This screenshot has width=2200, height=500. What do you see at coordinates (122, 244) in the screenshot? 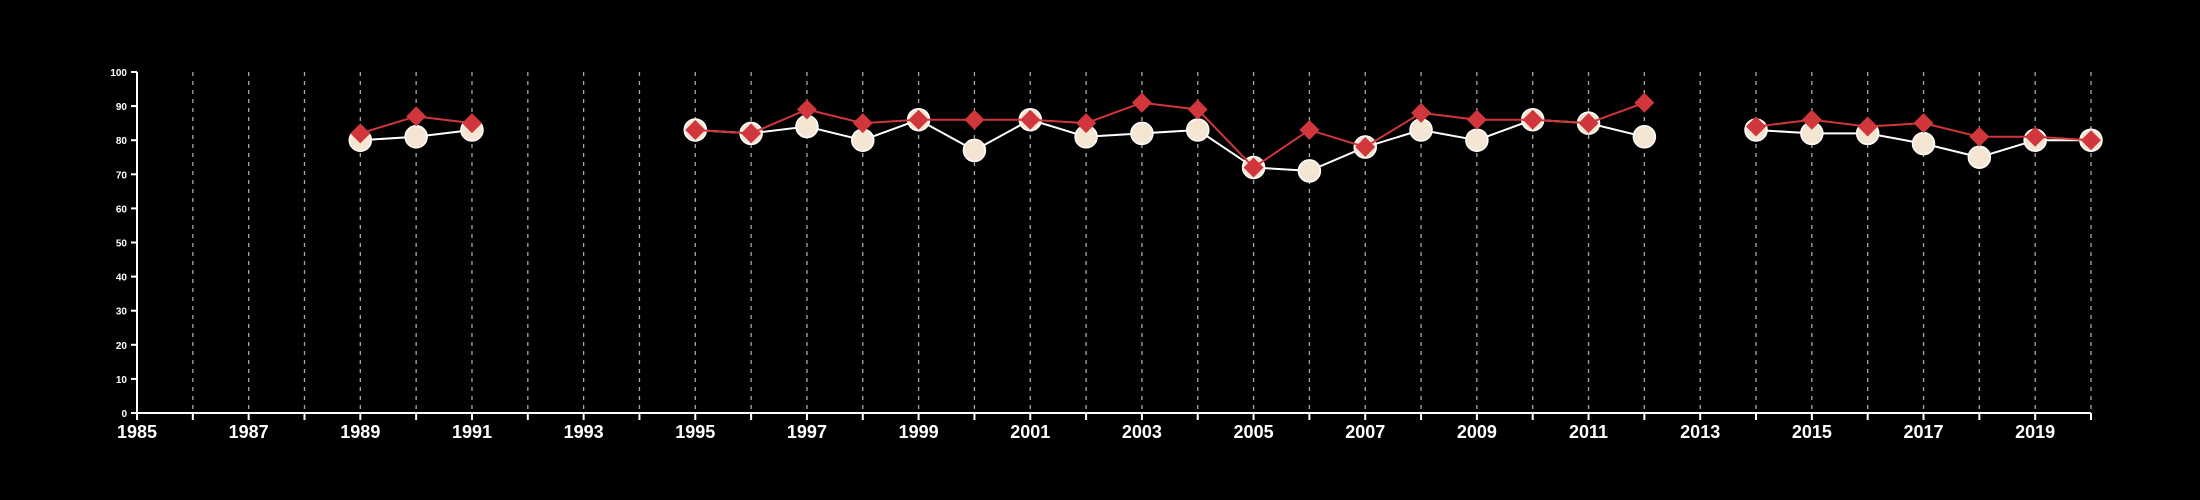
I see `y-tick-label: 50` at bounding box center [122, 244].